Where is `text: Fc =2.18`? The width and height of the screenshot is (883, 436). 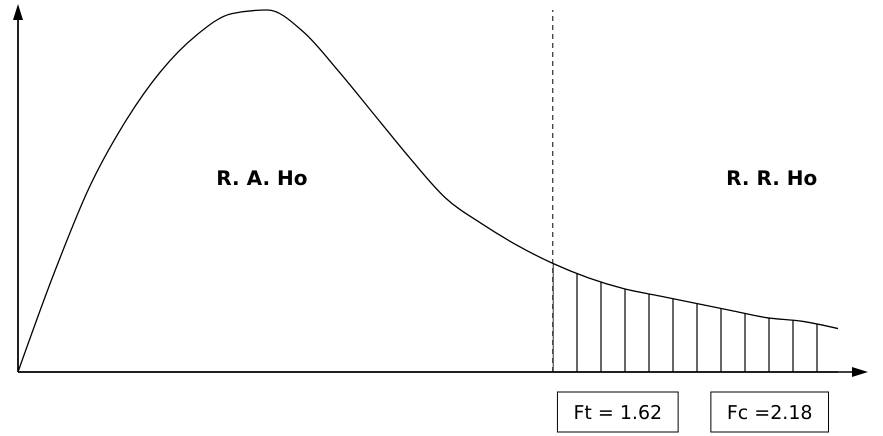
text: Fc =2.18 is located at coordinates (769, 413).